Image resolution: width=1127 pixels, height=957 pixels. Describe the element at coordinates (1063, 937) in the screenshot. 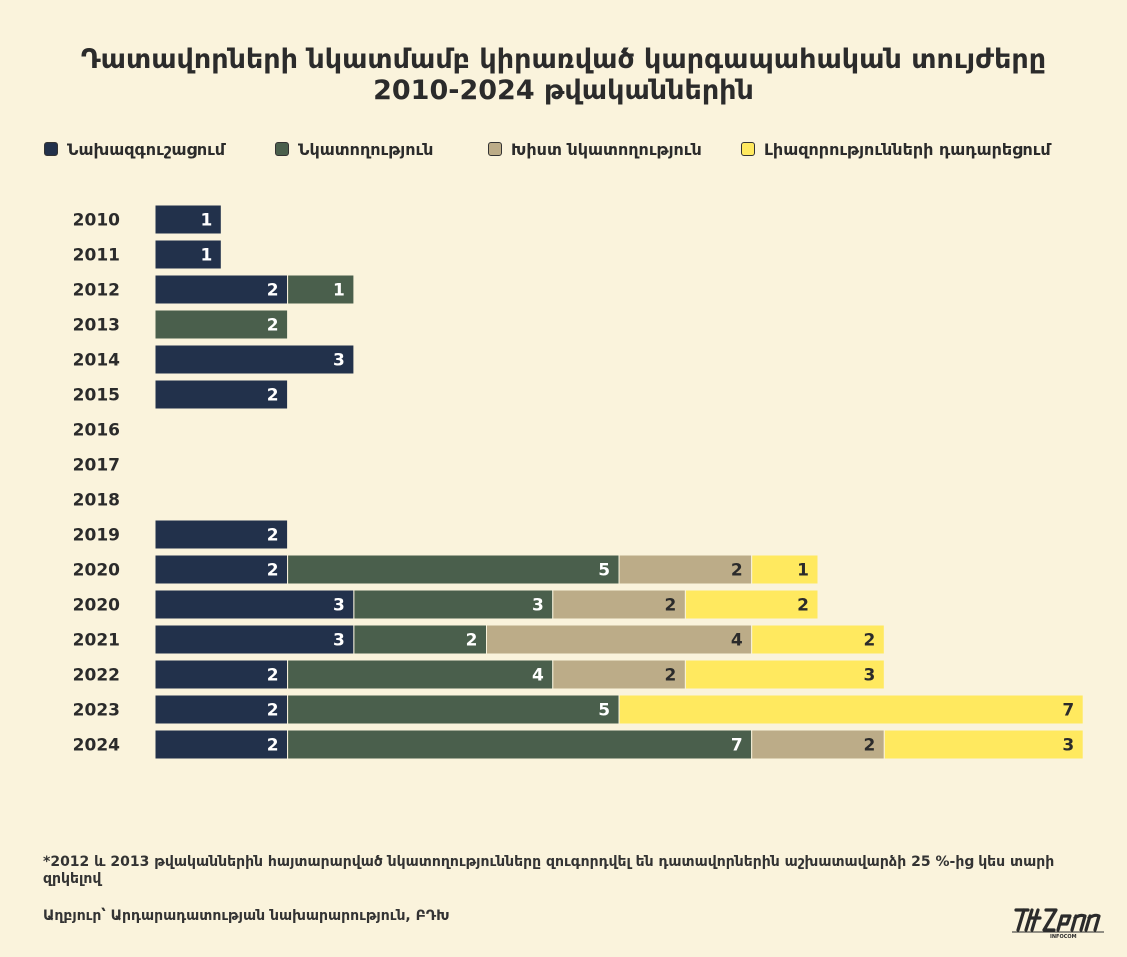

I see `logo-text: INFOCOM` at that location.